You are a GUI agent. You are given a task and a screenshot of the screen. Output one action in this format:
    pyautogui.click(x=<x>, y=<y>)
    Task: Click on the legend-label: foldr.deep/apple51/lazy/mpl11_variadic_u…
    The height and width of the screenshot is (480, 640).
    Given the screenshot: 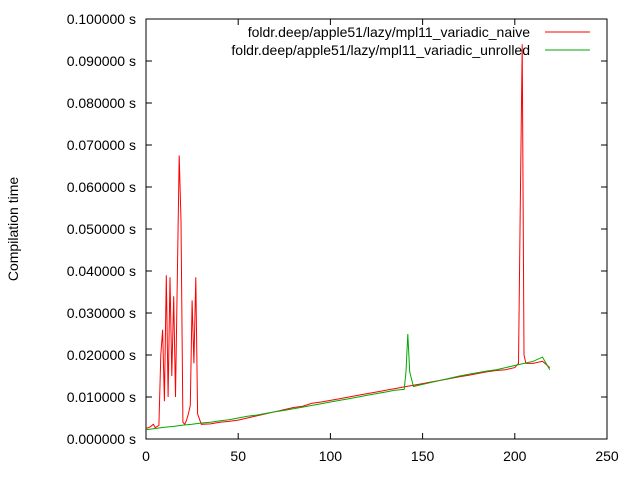 What is the action you would take?
    pyautogui.click(x=380, y=50)
    